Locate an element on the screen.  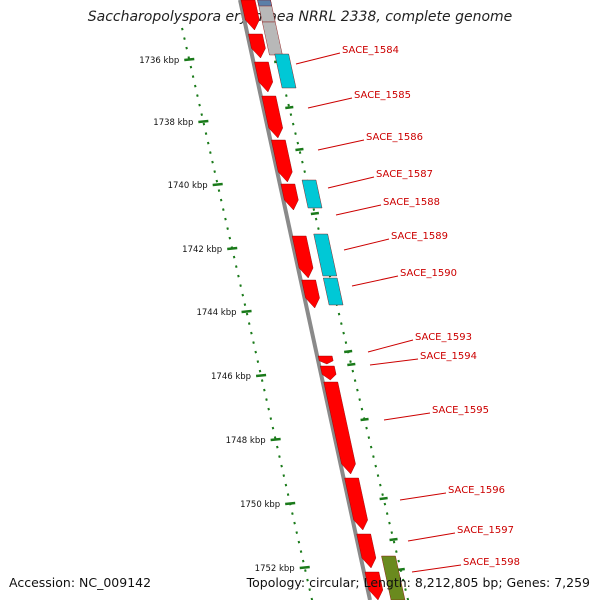
kbp-tick-label: 1736 kbp is located at coordinates (159, 61).